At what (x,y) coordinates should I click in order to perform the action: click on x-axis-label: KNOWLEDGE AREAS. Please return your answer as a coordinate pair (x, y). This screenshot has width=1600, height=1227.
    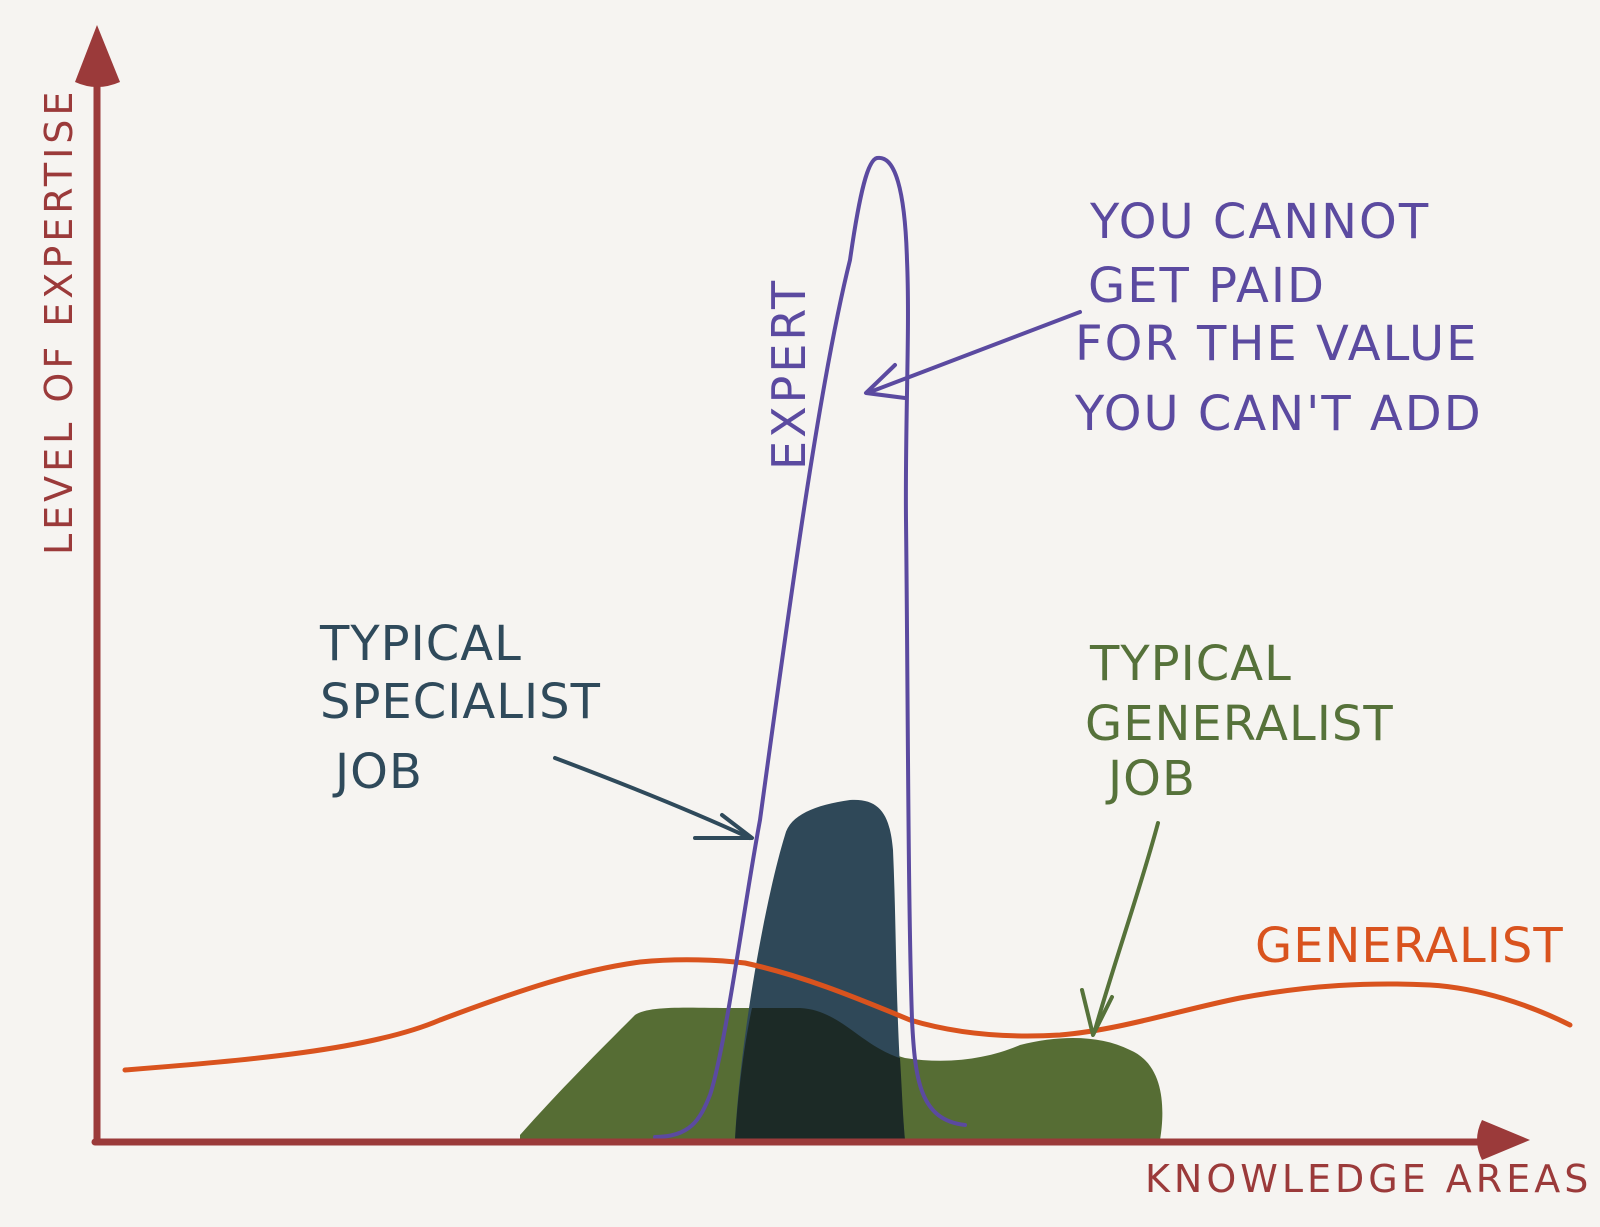
    Looking at the image, I should click on (1368, 1179).